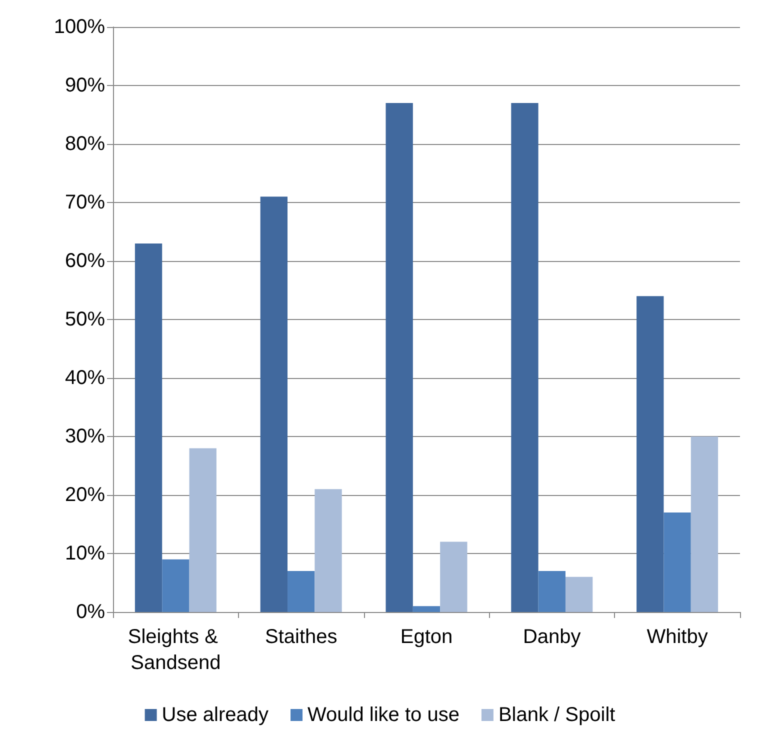 Image resolution: width=760 pixels, height=742 pixels. Describe the element at coordinates (426, 637) in the screenshot. I see `x-tick-label: Egton` at that location.